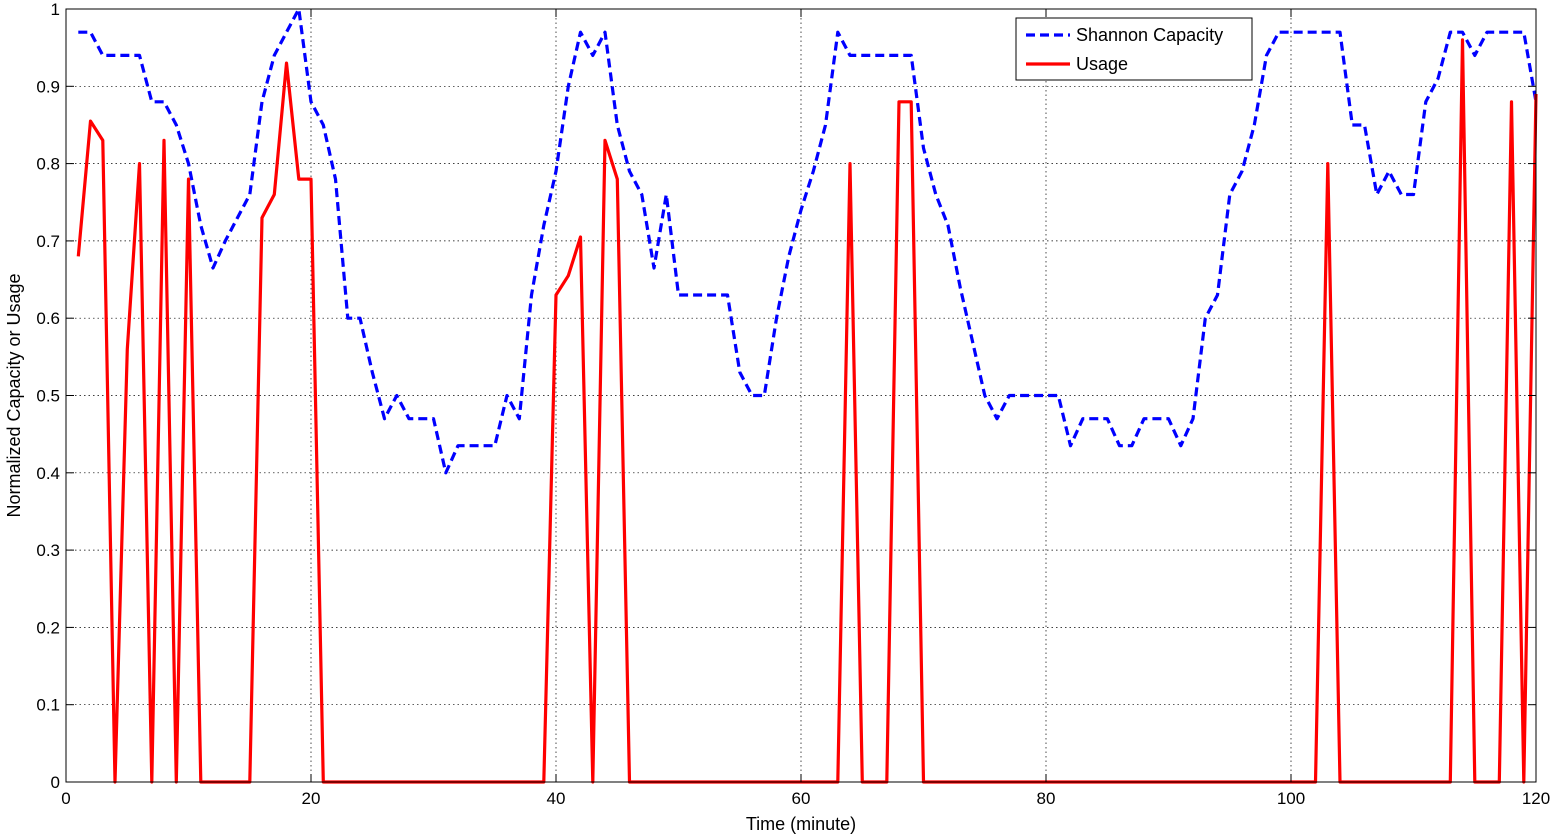 This screenshot has height=838, width=1558. Describe the element at coordinates (1291, 798) in the screenshot. I see `x-tick-label: 100` at that location.